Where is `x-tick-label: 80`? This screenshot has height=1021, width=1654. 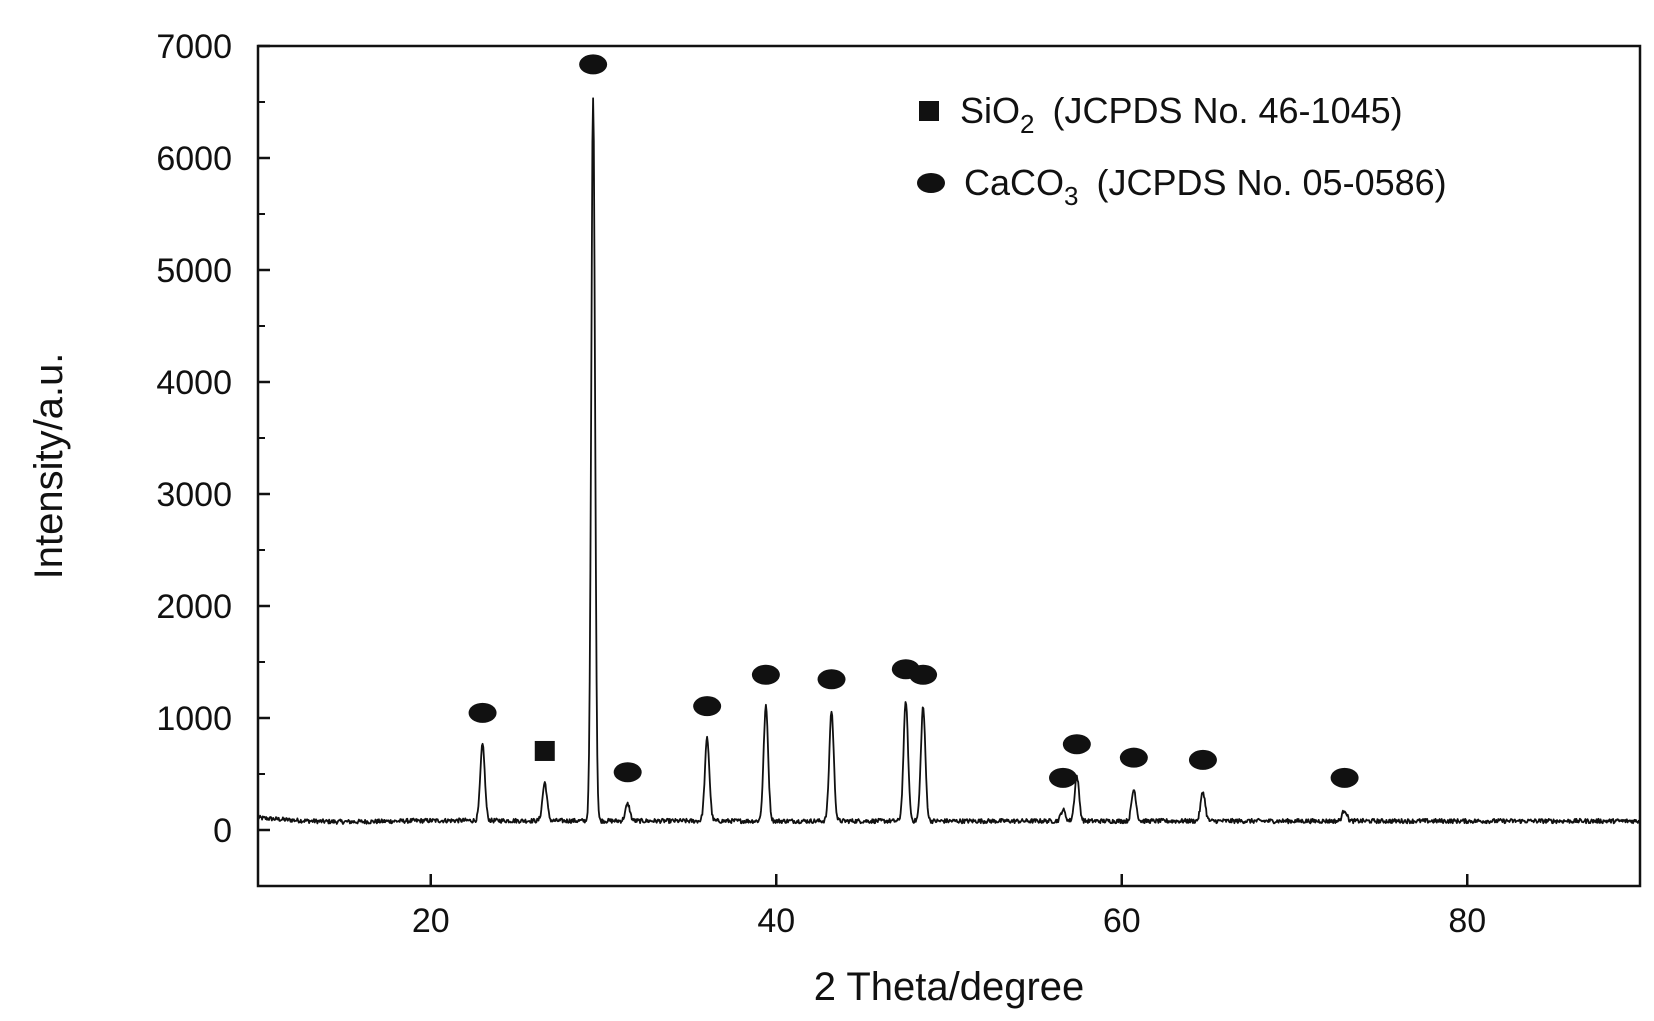
x-tick-label: 80 is located at coordinates (1467, 921).